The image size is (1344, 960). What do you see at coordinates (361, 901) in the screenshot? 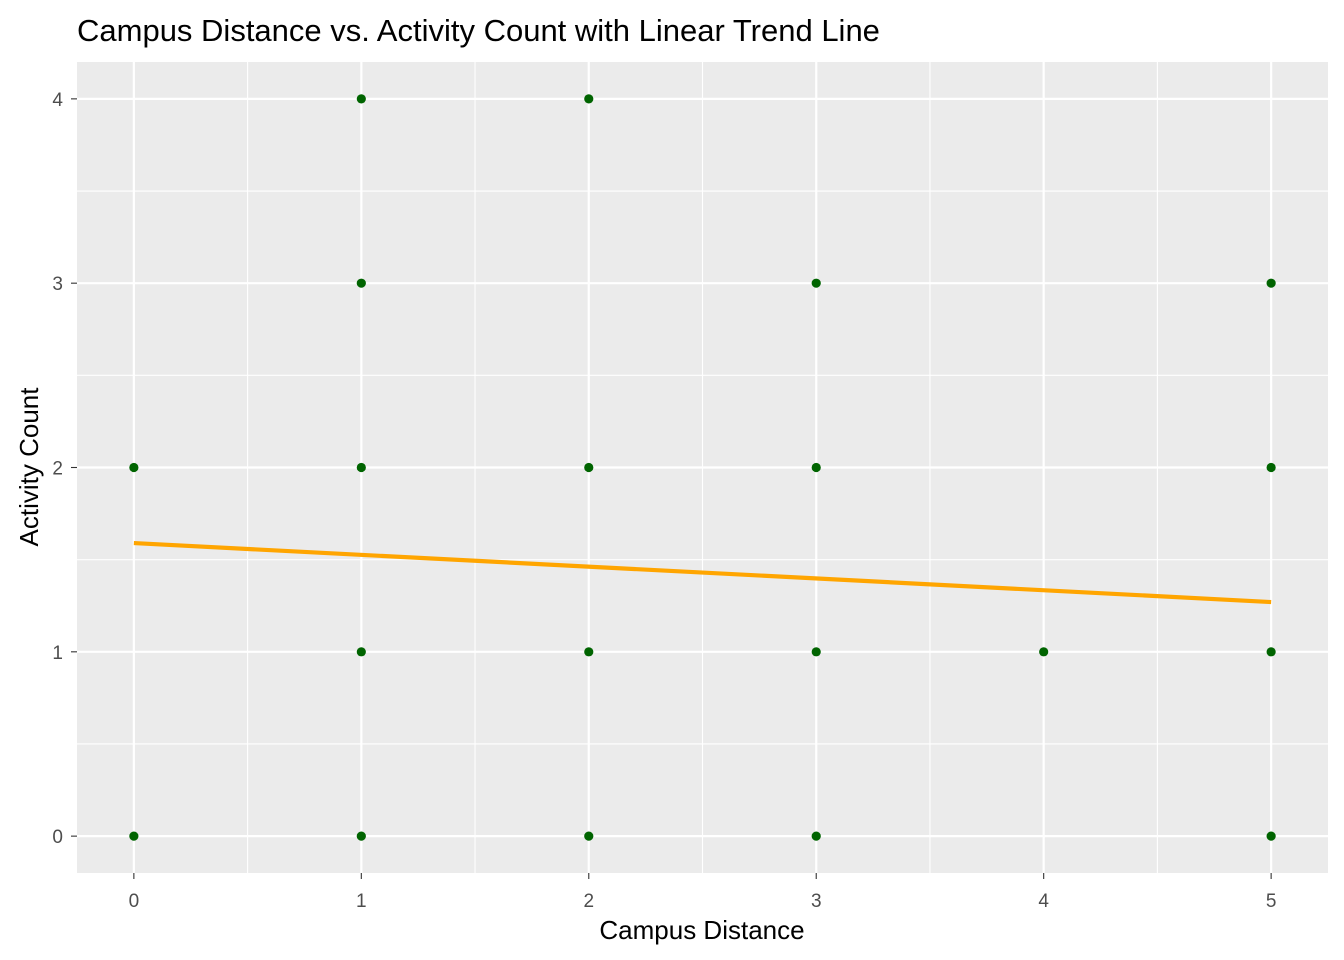
I see `x-tick-label: 1` at bounding box center [361, 901].